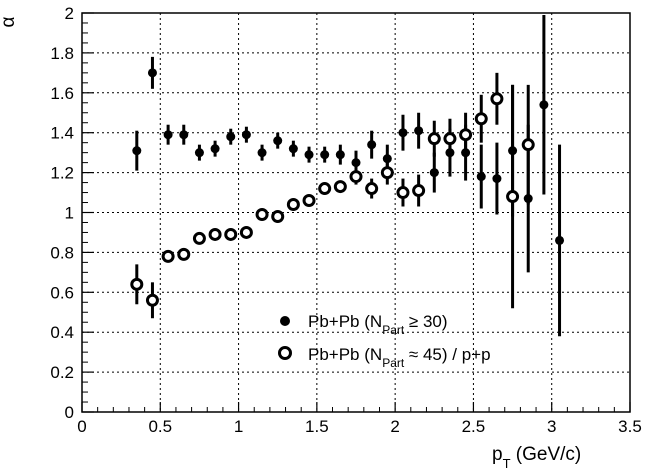 The image size is (652, 468). What do you see at coordinates (393, 363) in the screenshot?
I see `legend-label-open-sub: Part` at bounding box center [393, 363].